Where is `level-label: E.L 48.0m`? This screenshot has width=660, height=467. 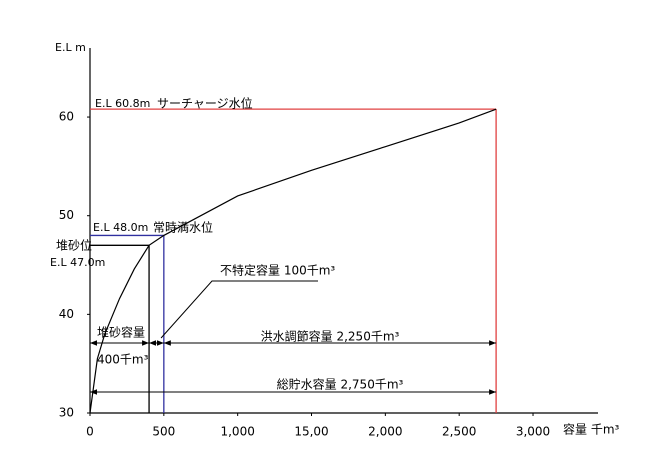
level-label: E.L 48.0m is located at coordinates (120, 227).